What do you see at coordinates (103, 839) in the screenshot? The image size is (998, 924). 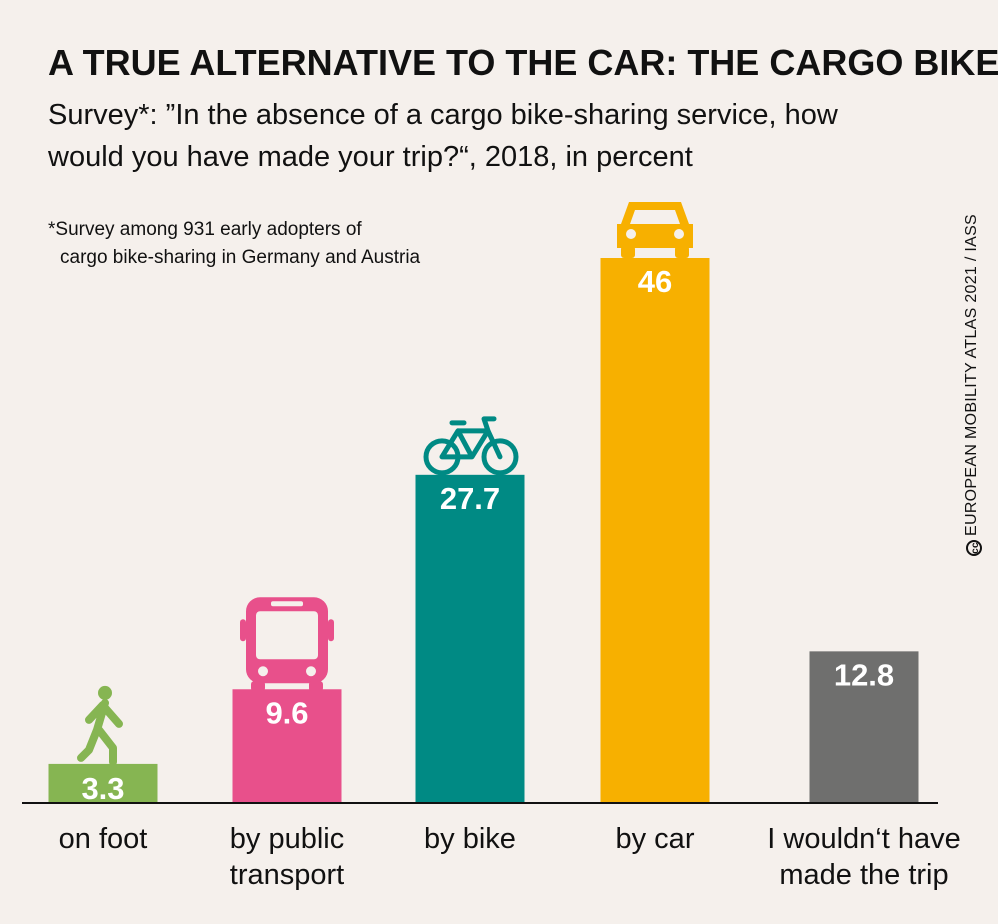 I see `category-label: on foot` at bounding box center [103, 839].